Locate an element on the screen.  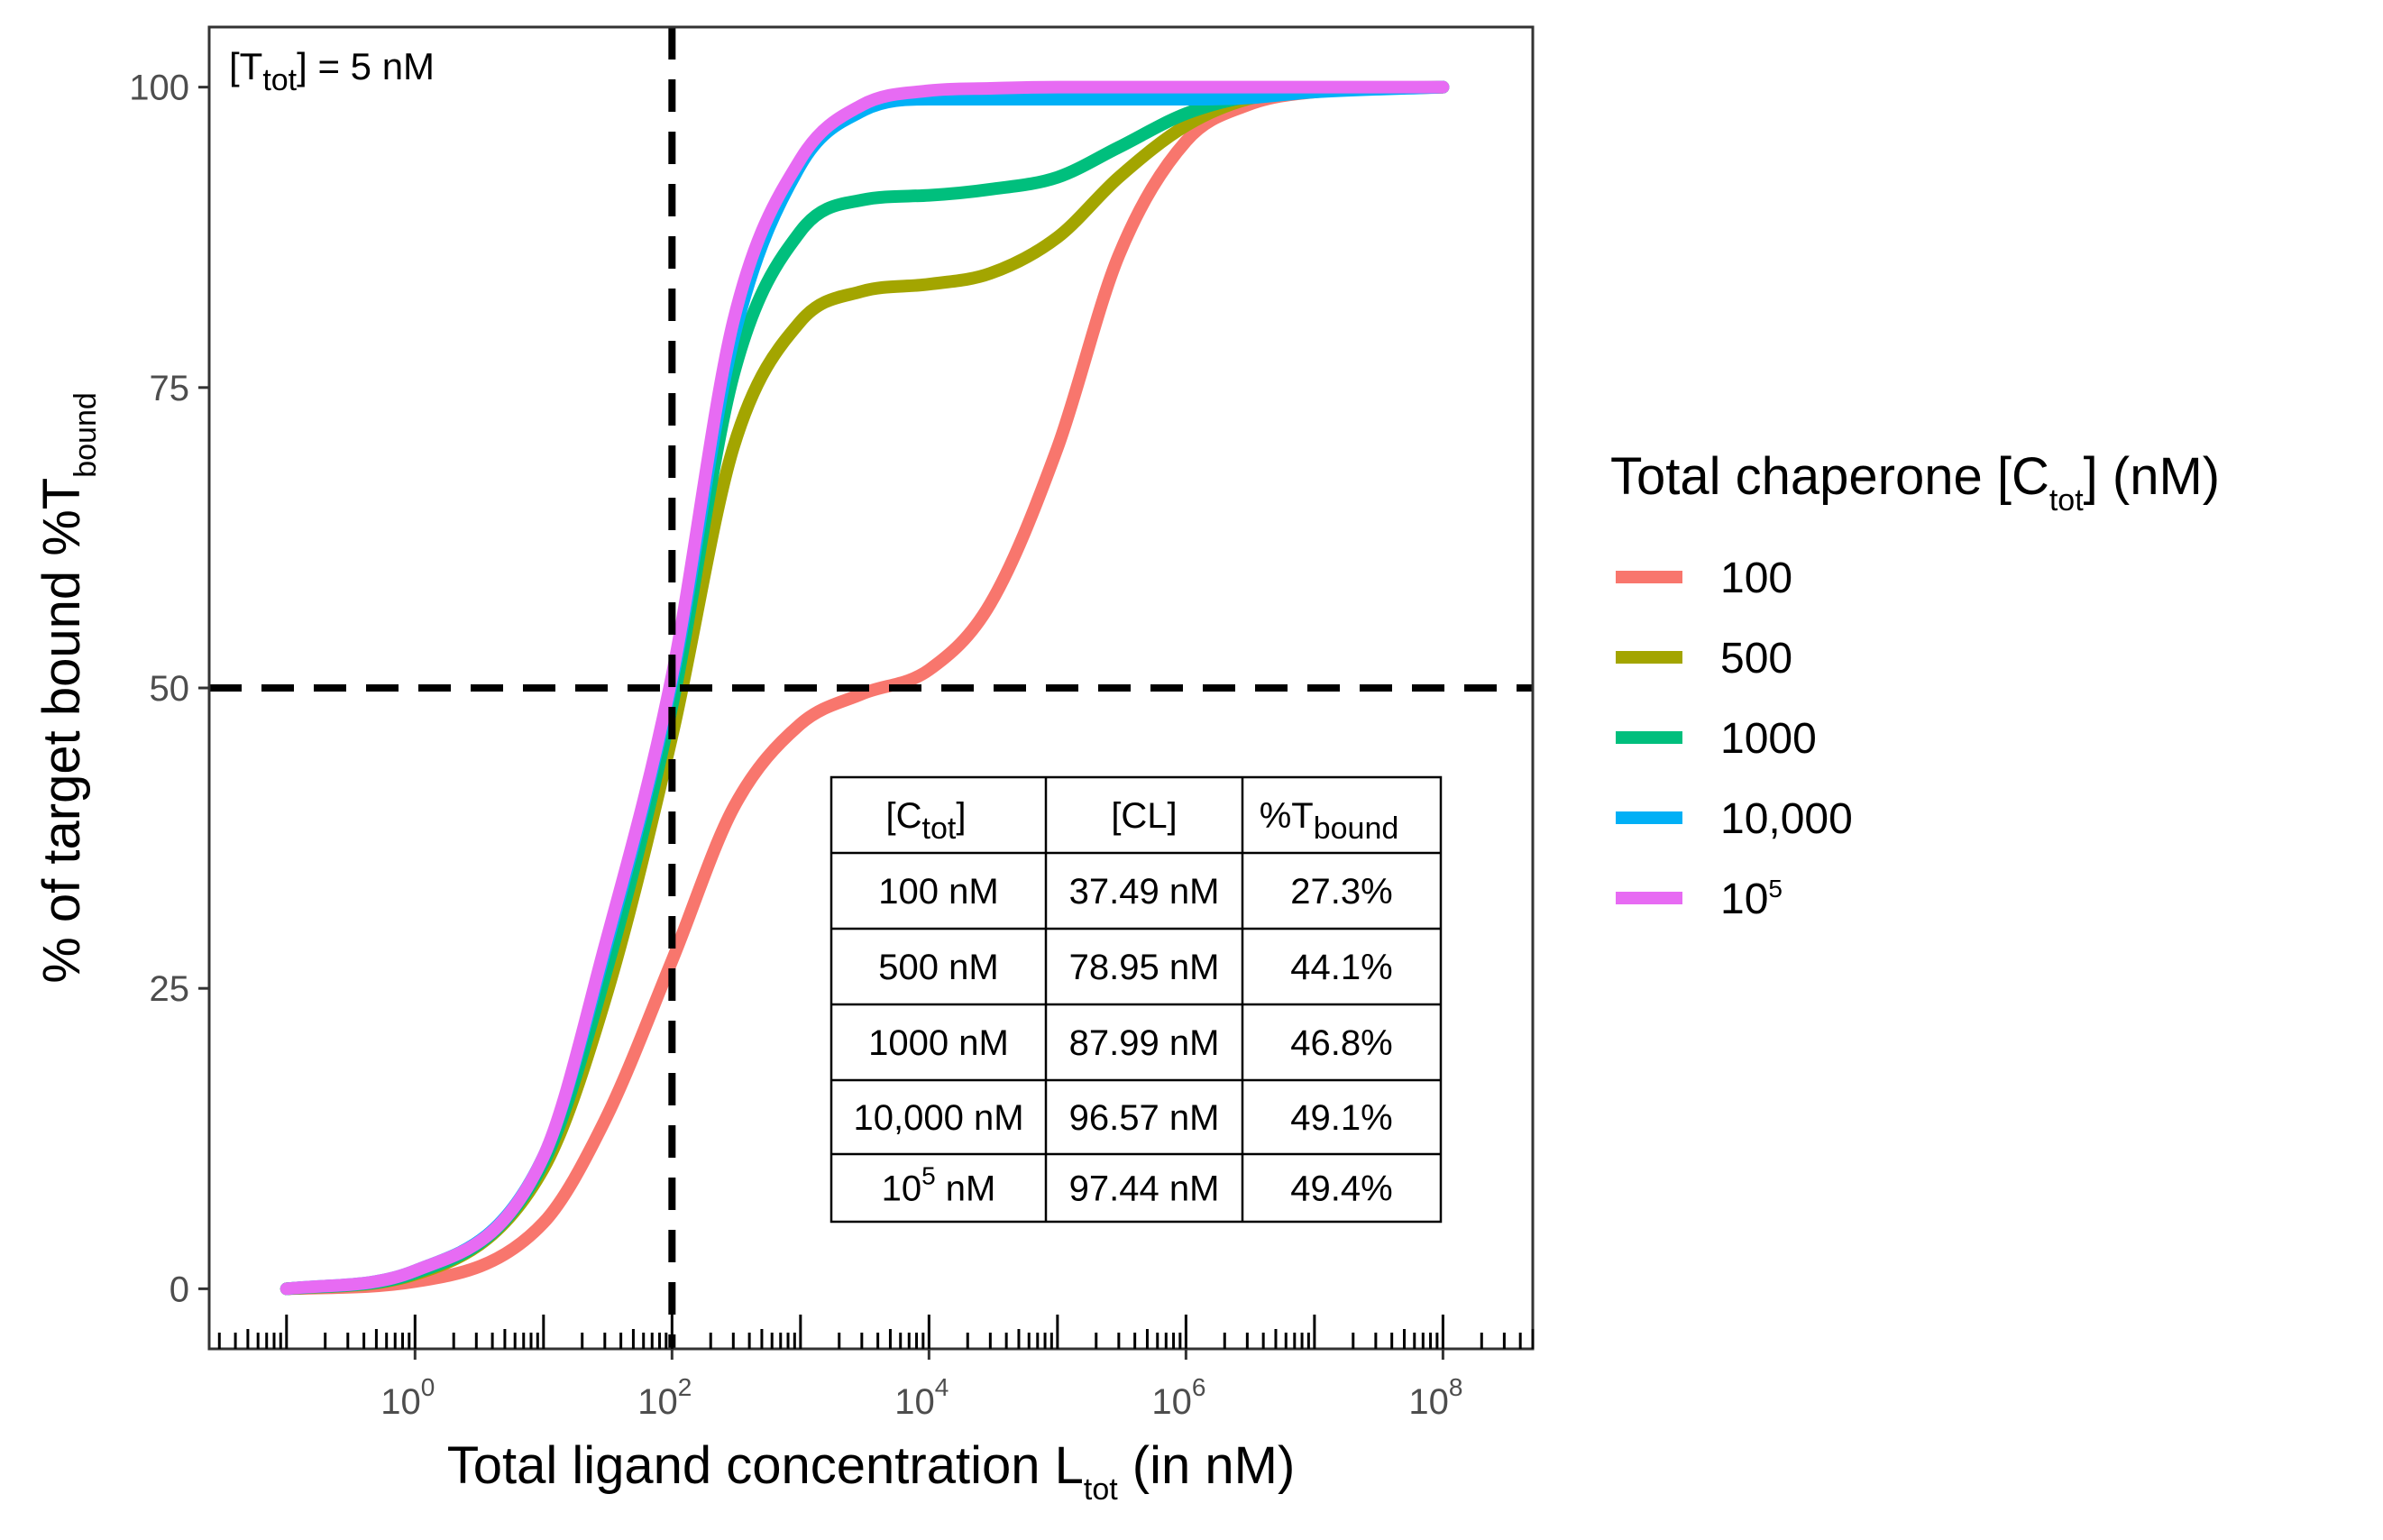
x-tick-label: 10⁶ is located at coordinates (1178, 1397).